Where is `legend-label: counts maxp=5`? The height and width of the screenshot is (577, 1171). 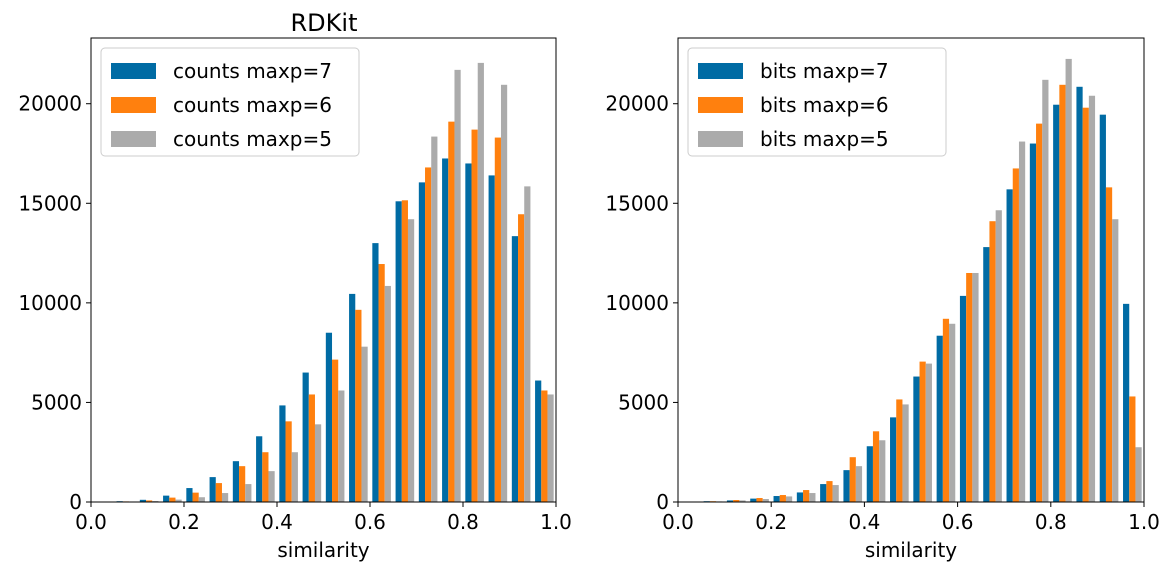
legend-label: counts maxp=5 is located at coordinates (252, 139).